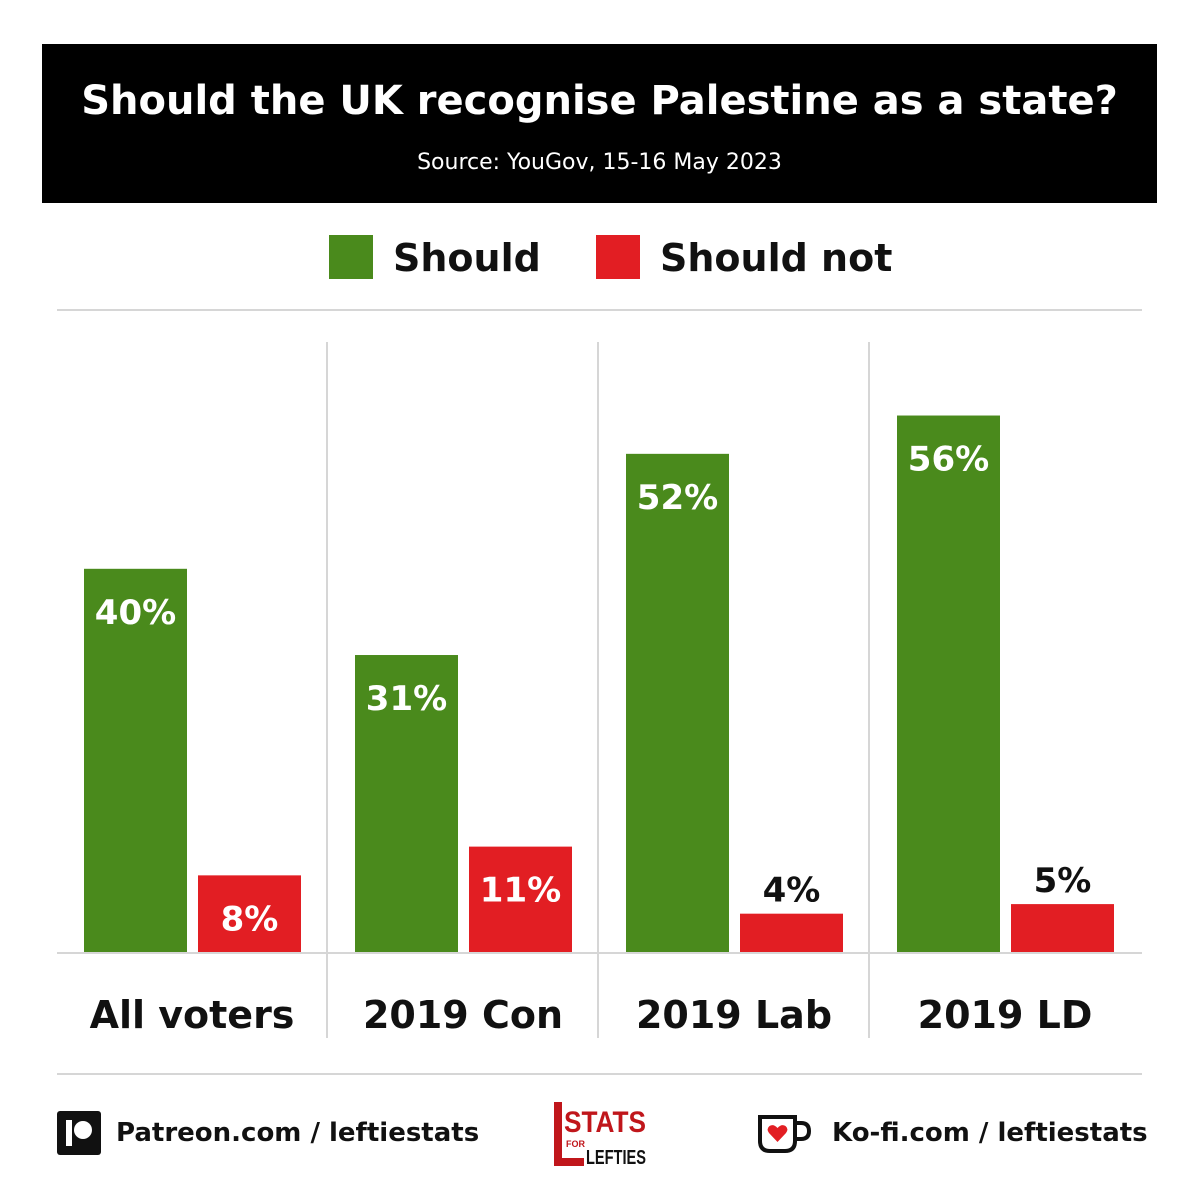 Image resolution: width=1200 pixels, height=1200 pixels. I want to click on data-label: 5%, so click(1063, 881).